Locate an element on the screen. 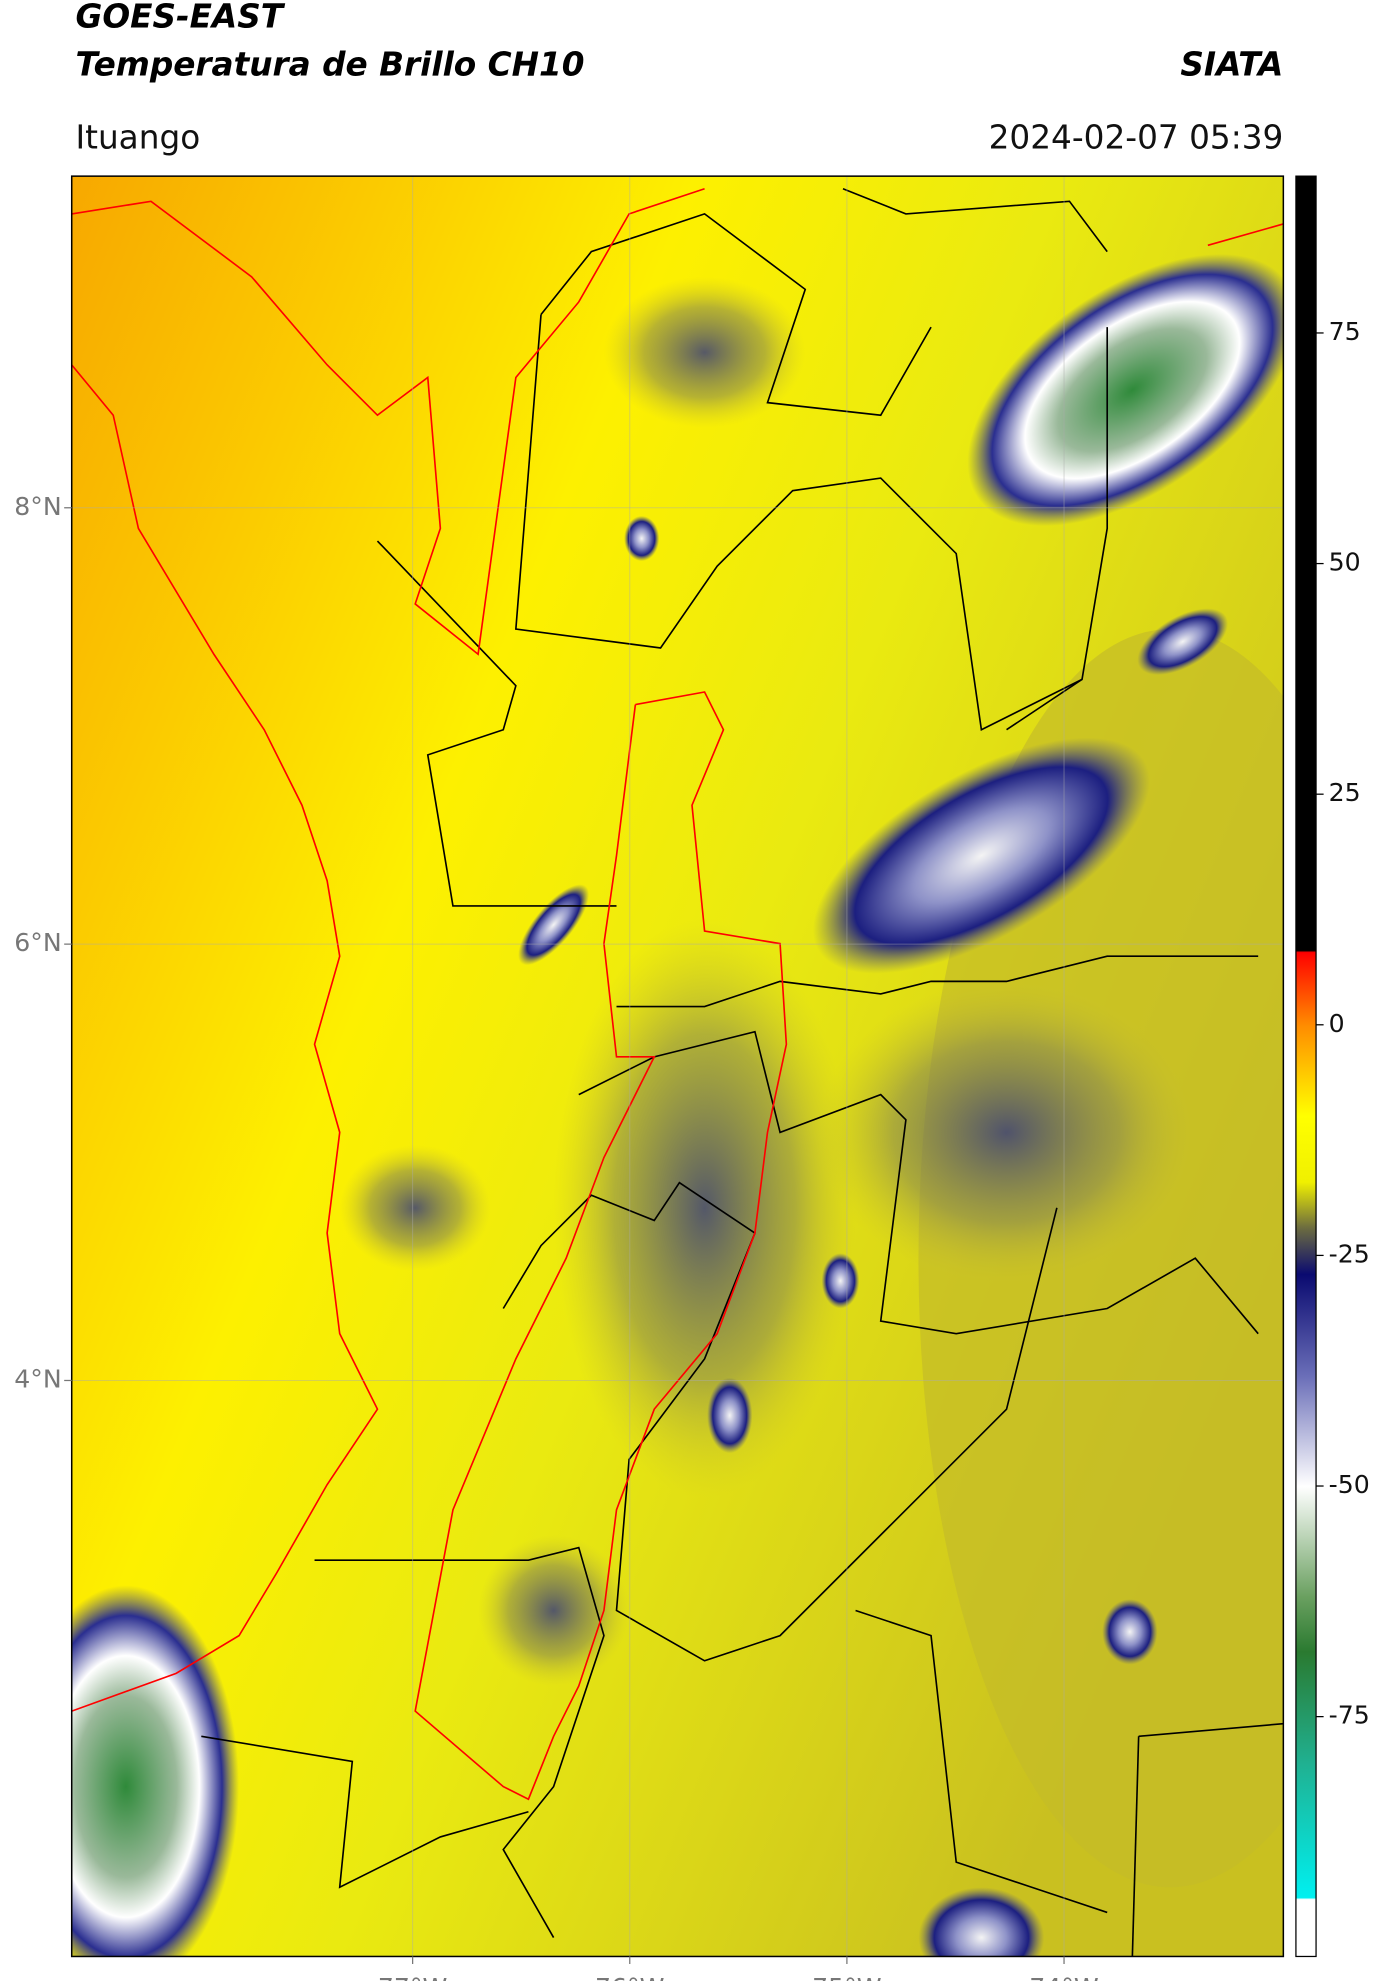 The width and height of the screenshot is (1384, 1981). colorbar-tick-label: 25 is located at coordinates (1345, 792).